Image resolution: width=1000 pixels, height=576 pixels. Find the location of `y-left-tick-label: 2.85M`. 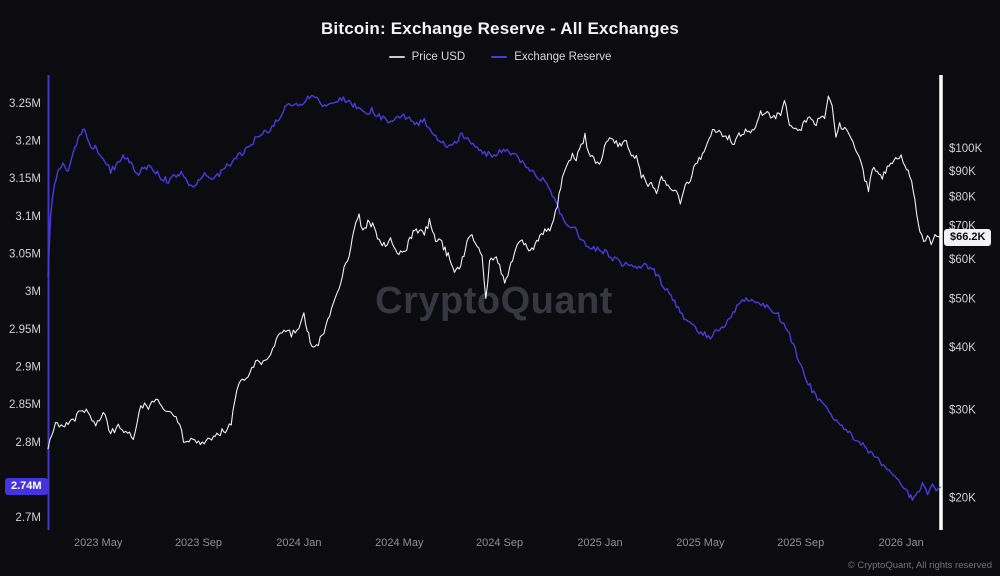

y-left-tick-label: 2.85M is located at coordinates (25, 405).